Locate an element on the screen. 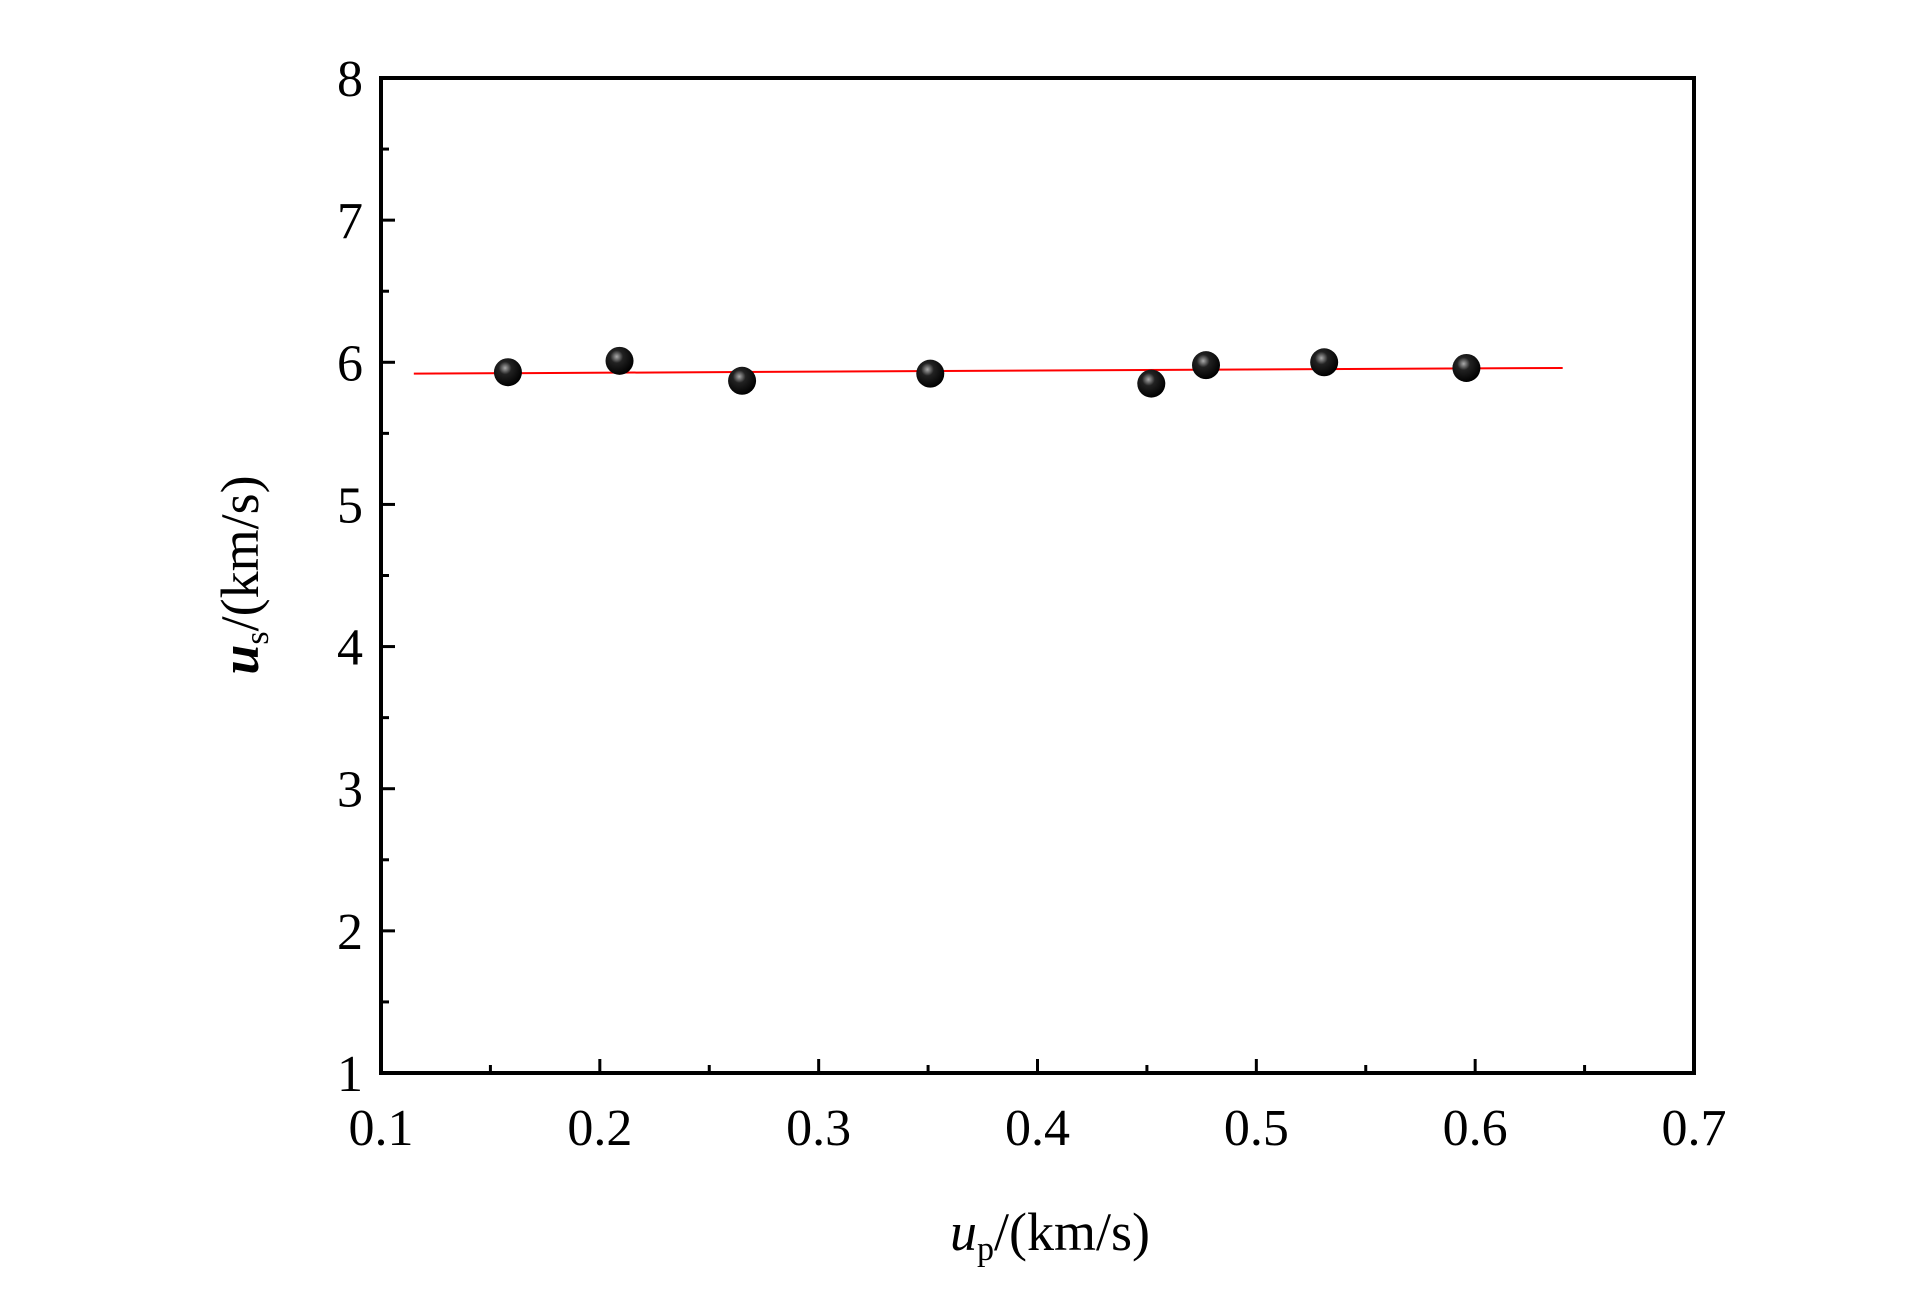 The height and width of the screenshot is (1299, 1923). y-tick-label: 2 is located at coordinates (350, 932).